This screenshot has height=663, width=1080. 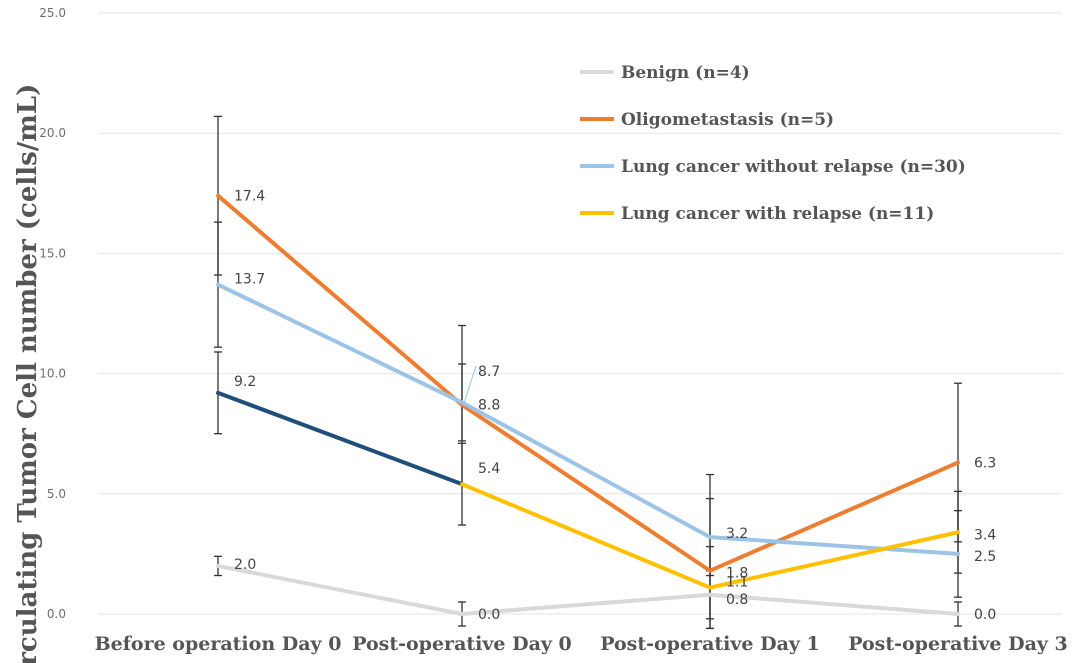 I want to click on legend-label: Oligometastasis (n=5), so click(x=727, y=120).